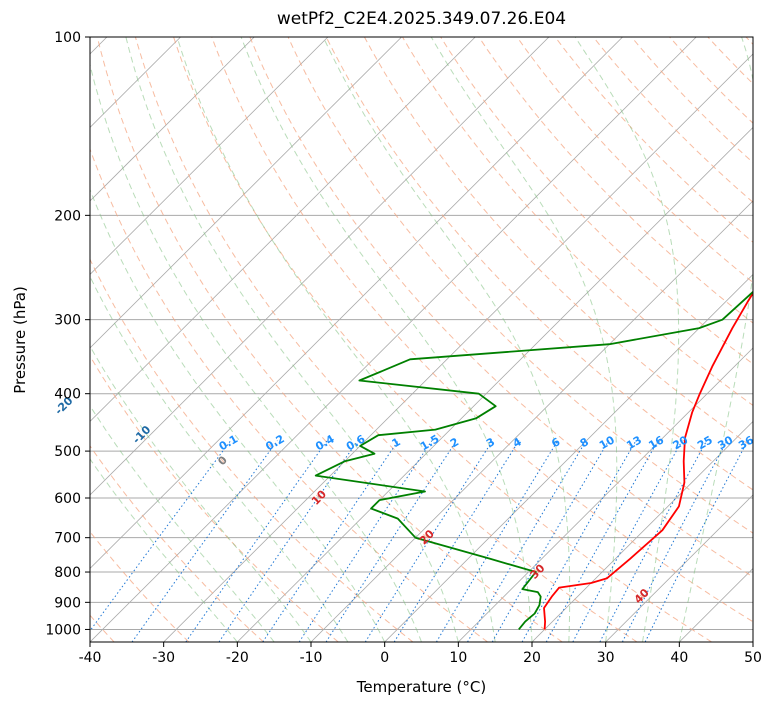 The width and height of the screenshot is (775, 708). Describe the element at coordinates (681, 442) in the screenshot. I see `mixing-ratio-label: 20` at that location.